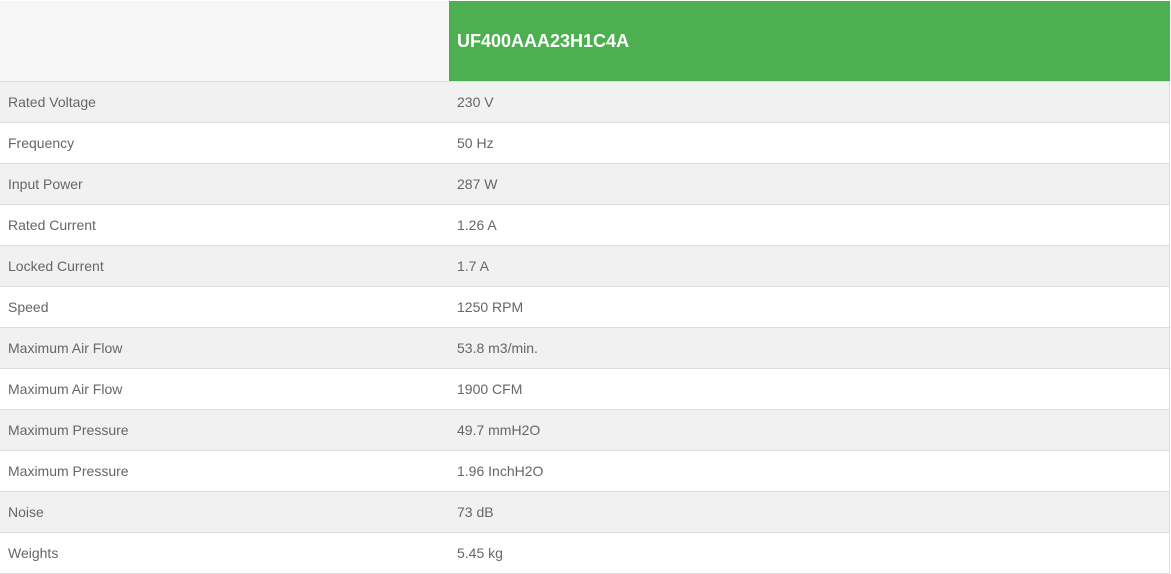 The image size is (1171, 574). I want to click on spec-label: Speed, so click(224, 307).